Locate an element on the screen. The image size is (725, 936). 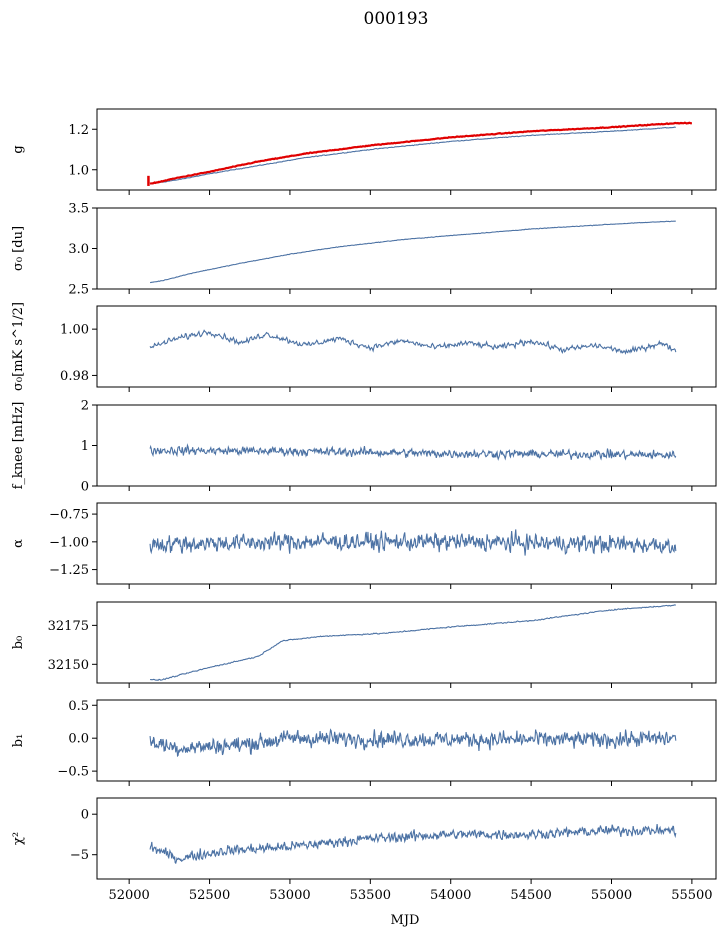
y-axis-label-sigma0-mk: σ₀[mK s^1/2] is located at coordinates (18, 346).